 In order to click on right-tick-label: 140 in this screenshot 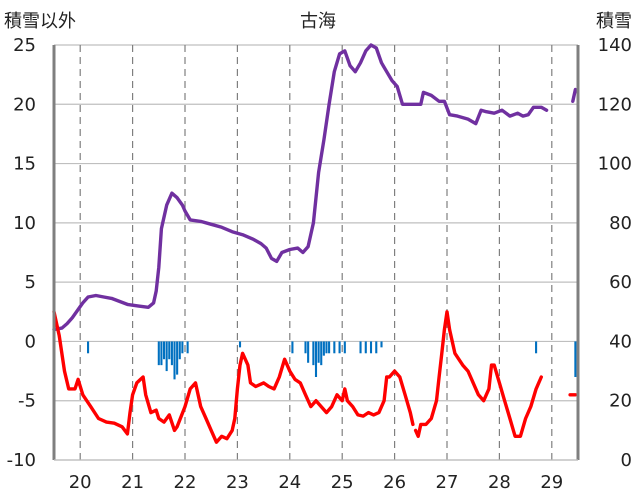, I will do `click(615, 45)`.